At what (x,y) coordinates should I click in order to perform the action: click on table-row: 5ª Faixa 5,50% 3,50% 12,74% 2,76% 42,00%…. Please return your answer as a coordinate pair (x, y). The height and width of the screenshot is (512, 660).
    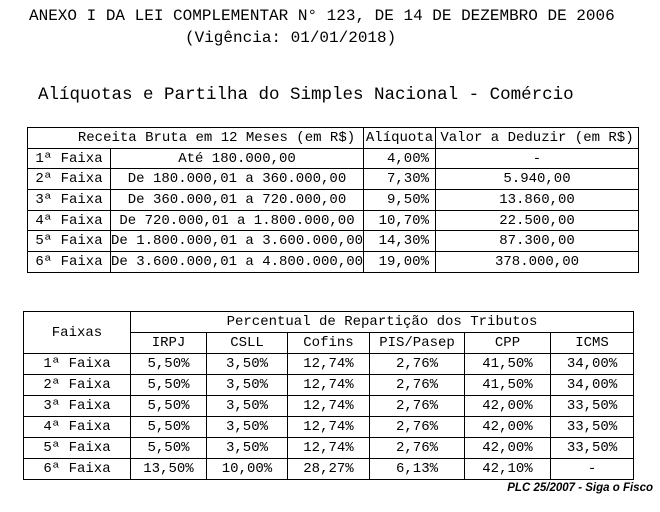
    Looking at the image, I should click on (329, 448).